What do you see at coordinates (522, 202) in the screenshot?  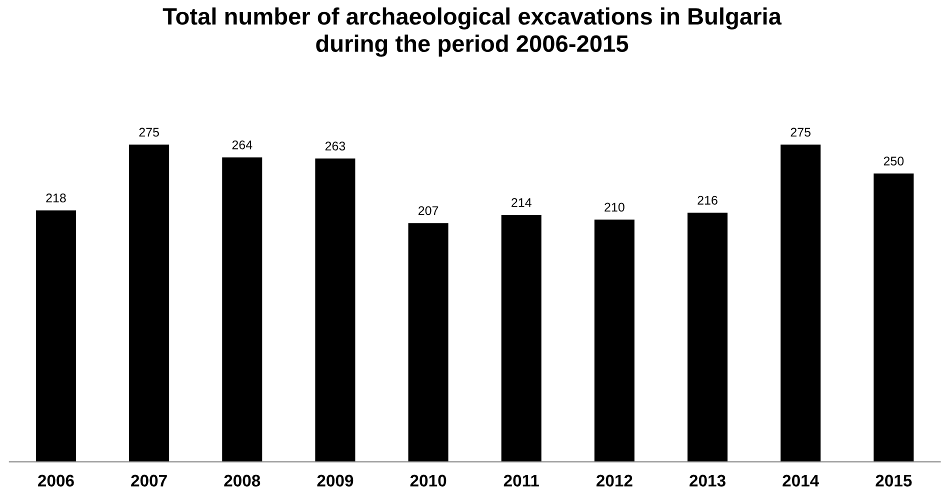 I see `data-label: 214` at bounding box center [522, 202].